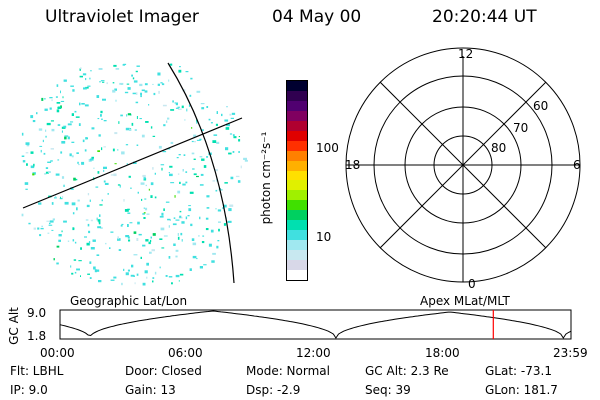  Describe the element at coordinates (14, 326) in the screenshot. I see `alt-axis-label-wrap: GC Alt` at that location.